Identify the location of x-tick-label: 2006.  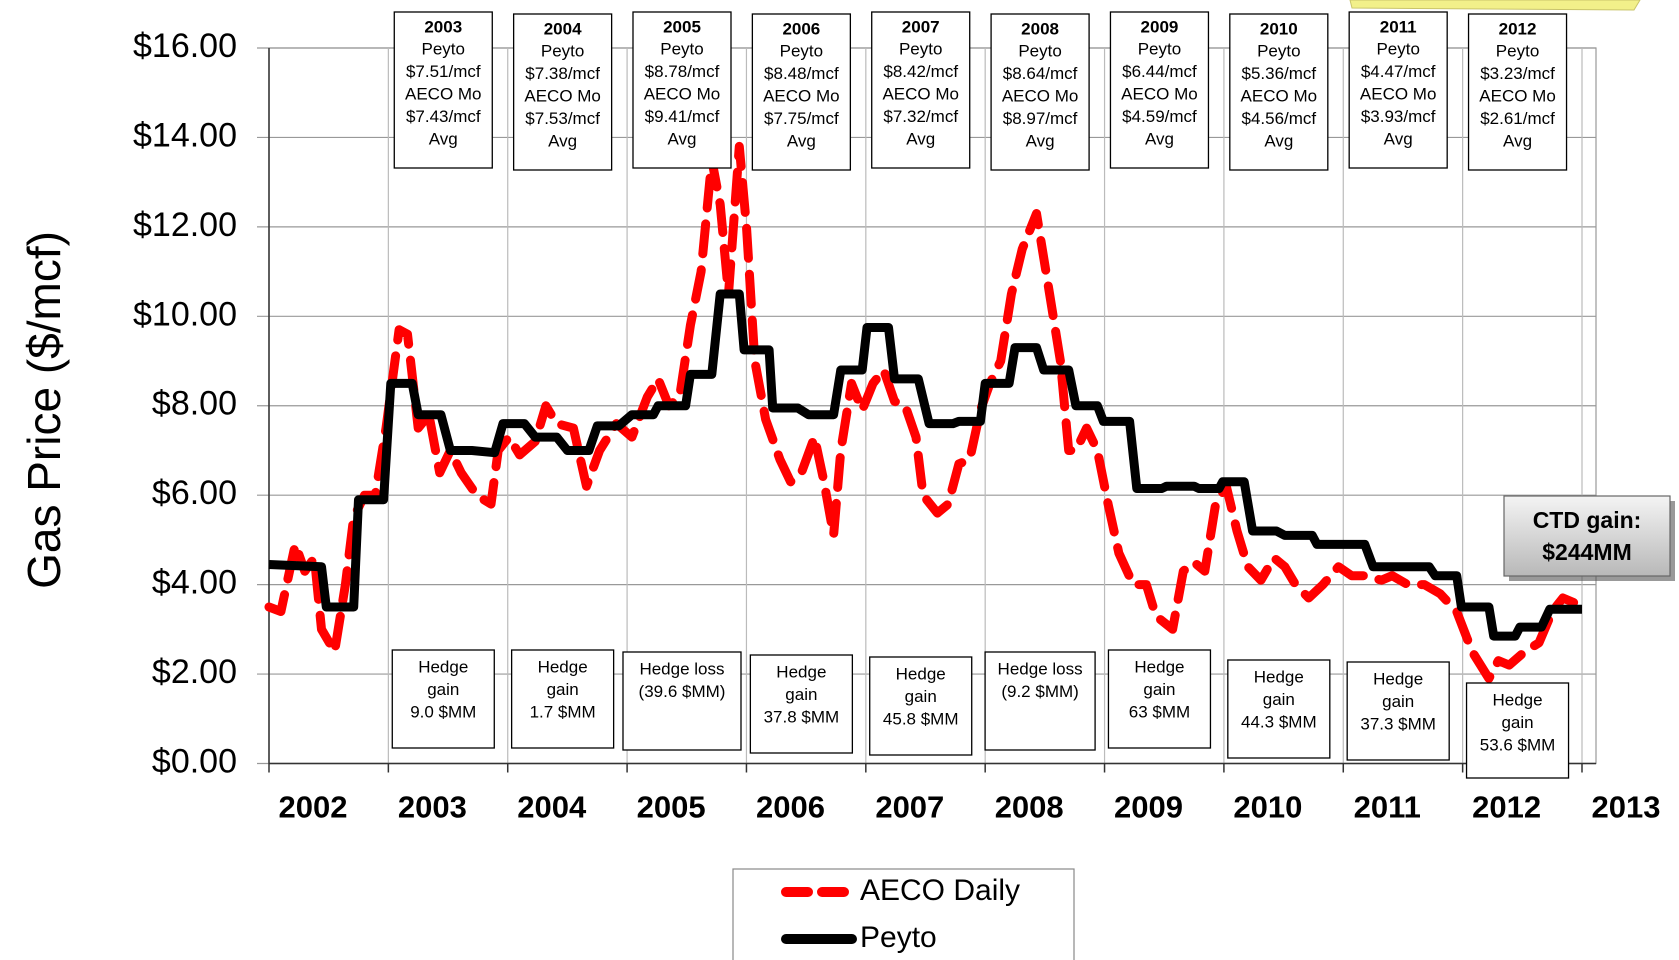
(790, 807).